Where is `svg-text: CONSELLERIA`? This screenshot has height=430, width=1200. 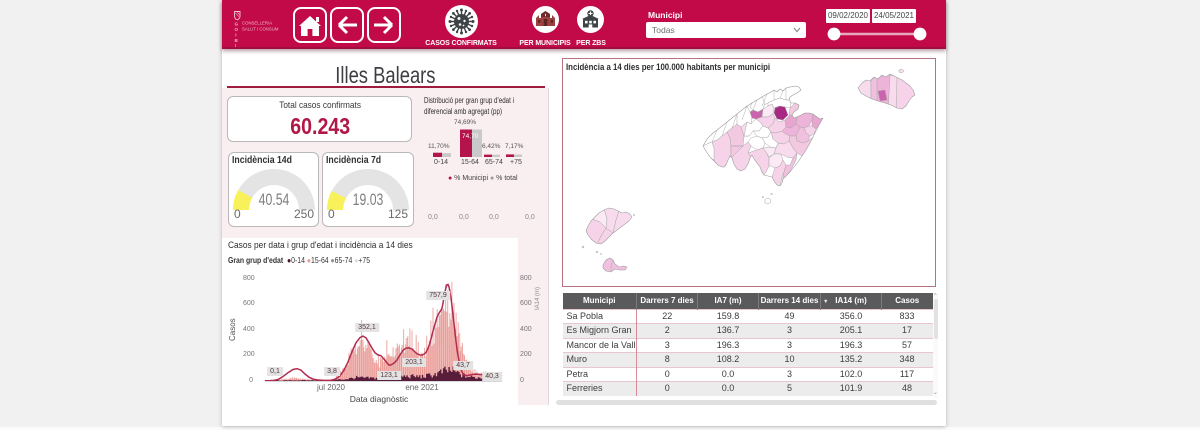
svg-text: CONSELLERIA is located at coordinates (257, 23).